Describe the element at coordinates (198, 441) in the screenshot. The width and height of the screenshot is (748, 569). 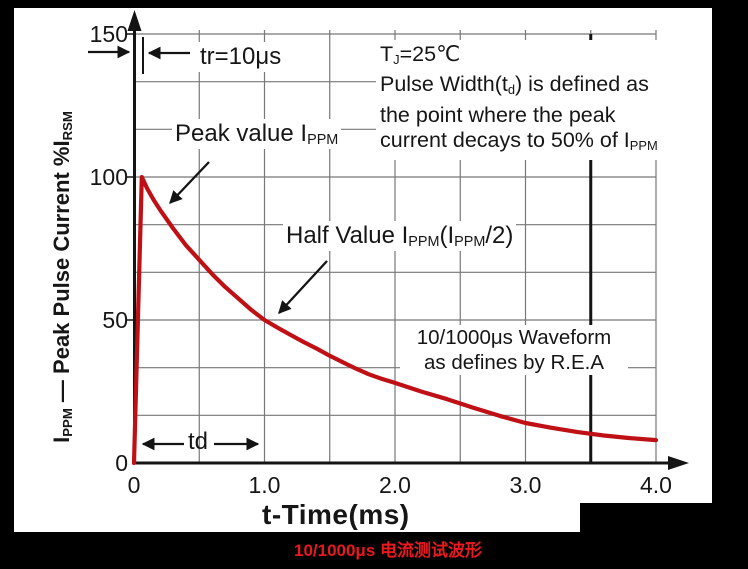
I see `td-label: td` at that location.